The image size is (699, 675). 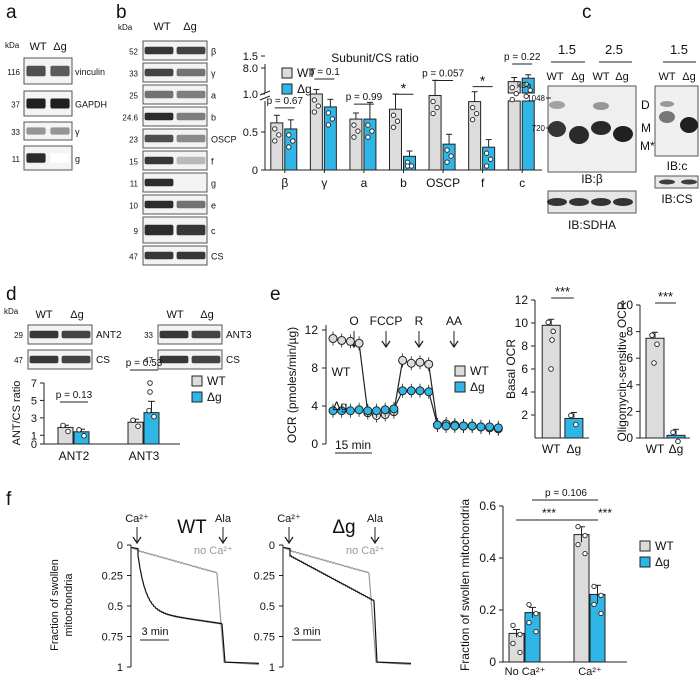 What do you see at coordinates (233, 360) in the screenshot?
I see `d-protein-3: CS` at bounding box center [233, 360].